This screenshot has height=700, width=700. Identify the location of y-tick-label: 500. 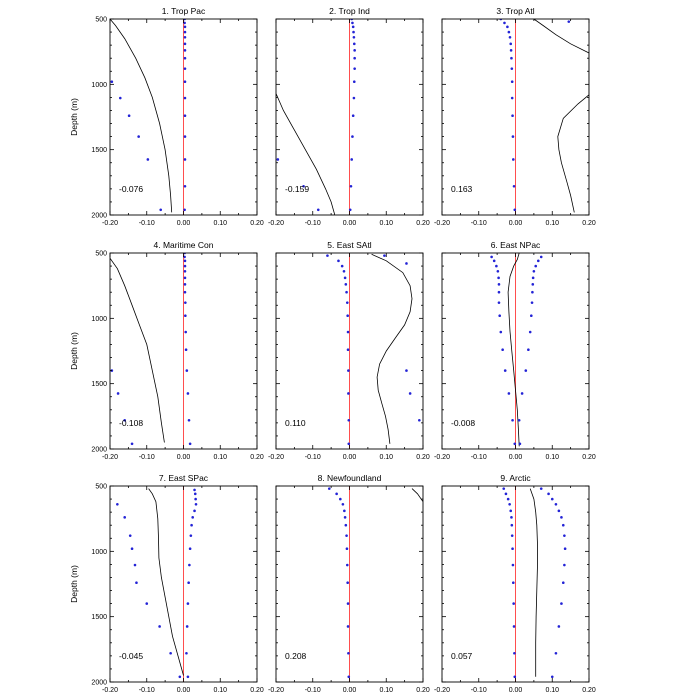
(101, 254).